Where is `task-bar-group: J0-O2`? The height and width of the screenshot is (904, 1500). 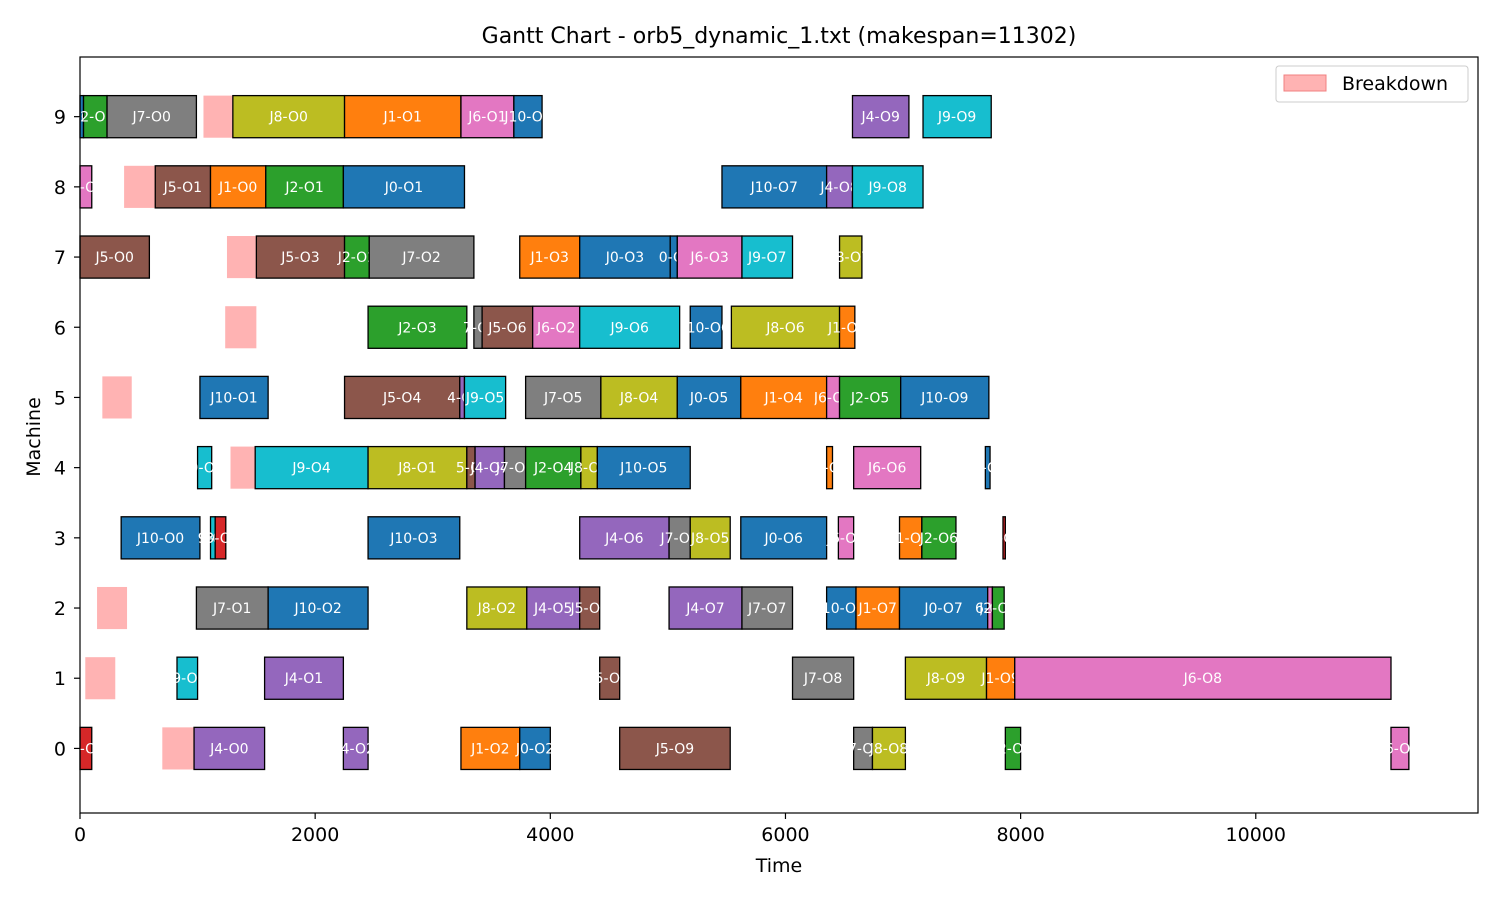
task-bar-group: J0-O2 is located at coordinates (534, 748).